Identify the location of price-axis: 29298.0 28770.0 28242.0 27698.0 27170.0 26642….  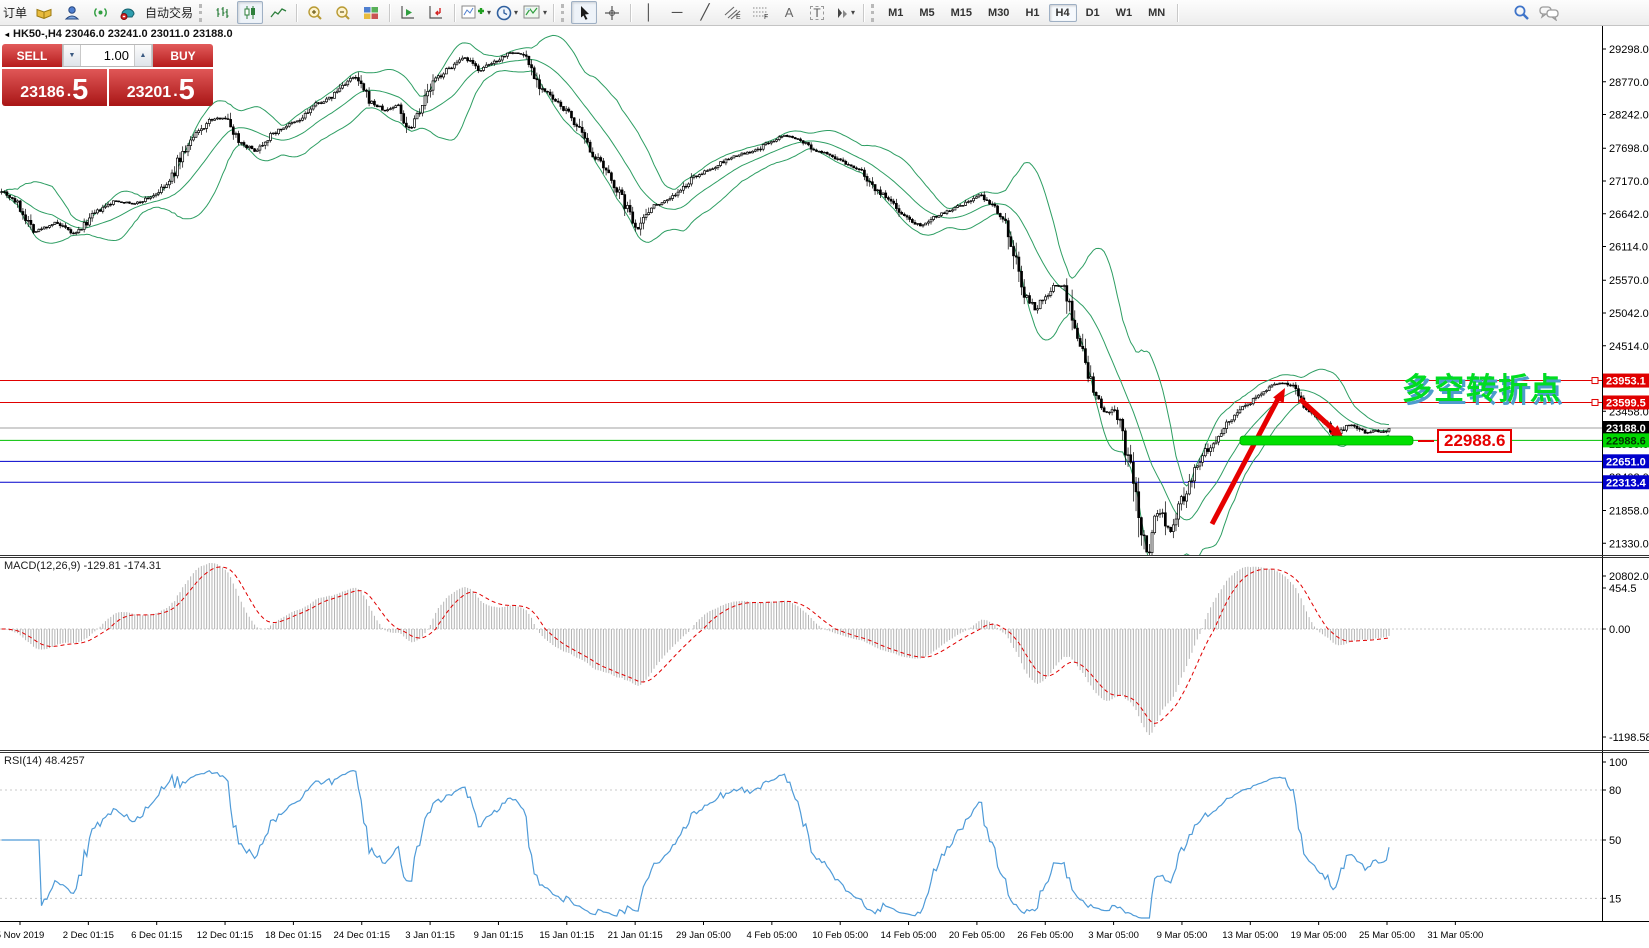
(1620, 313).